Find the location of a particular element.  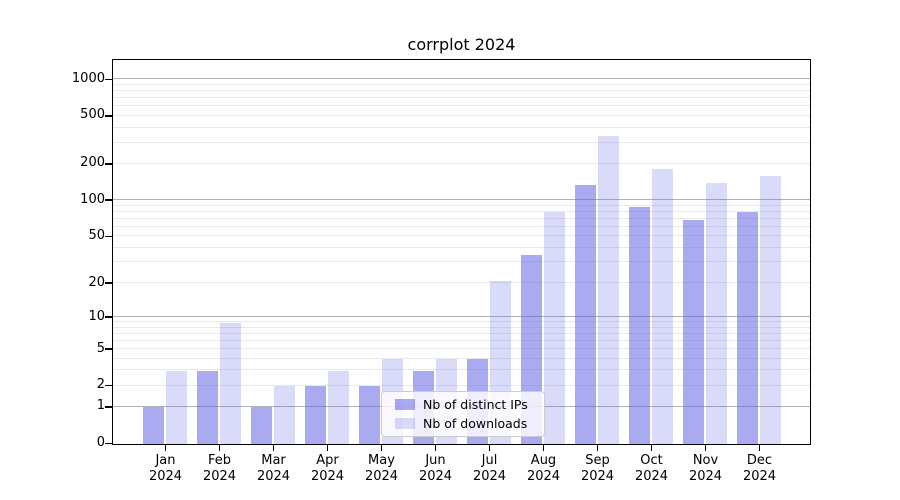

legend-swatch-downloads-icon is located at coordinates (405, 423).